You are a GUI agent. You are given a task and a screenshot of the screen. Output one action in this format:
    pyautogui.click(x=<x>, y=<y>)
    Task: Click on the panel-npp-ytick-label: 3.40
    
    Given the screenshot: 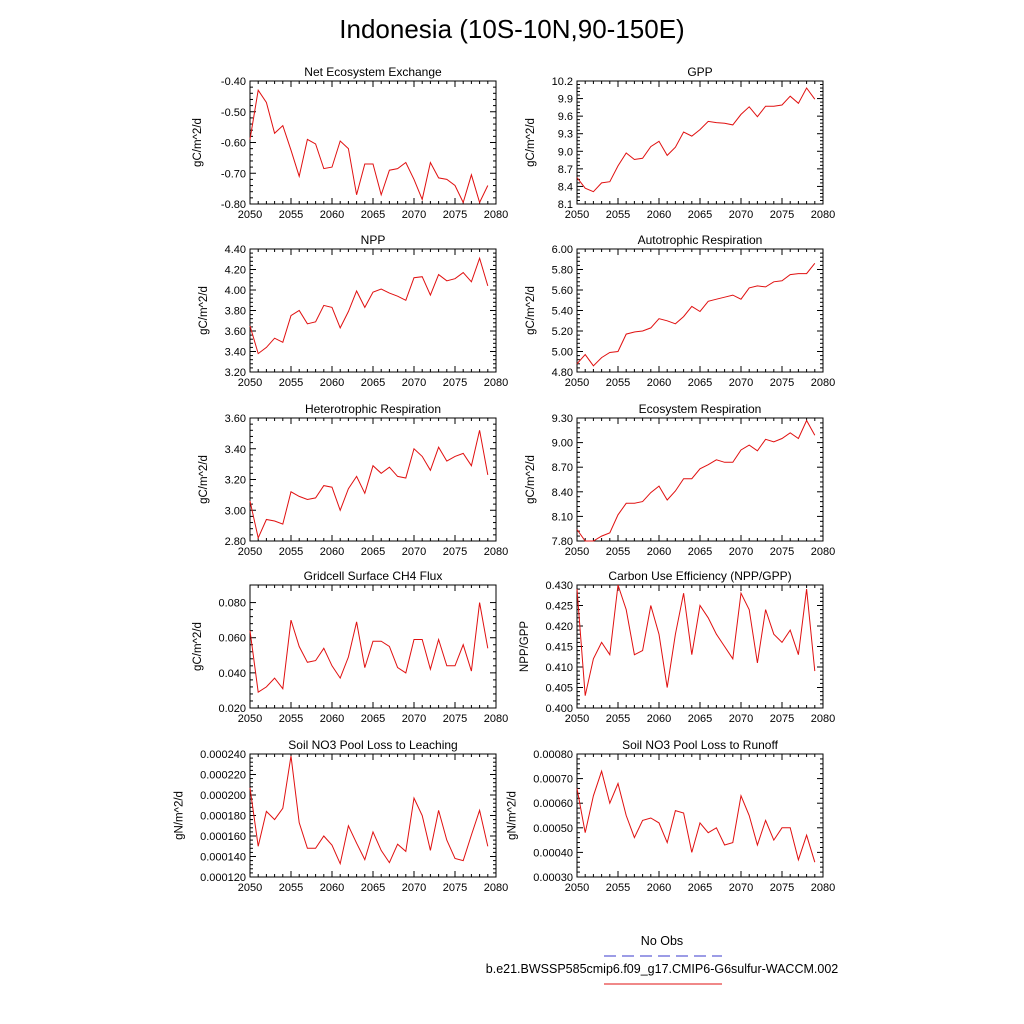 What is the action you would take?
    pyautogui.click(x=235, y=353)
    